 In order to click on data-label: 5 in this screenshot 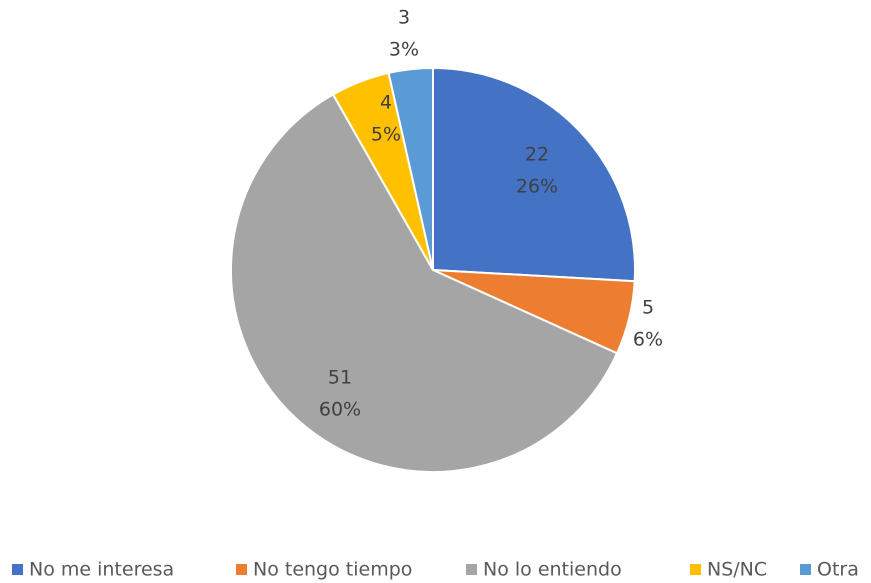, I will do `click(648, 308)`.